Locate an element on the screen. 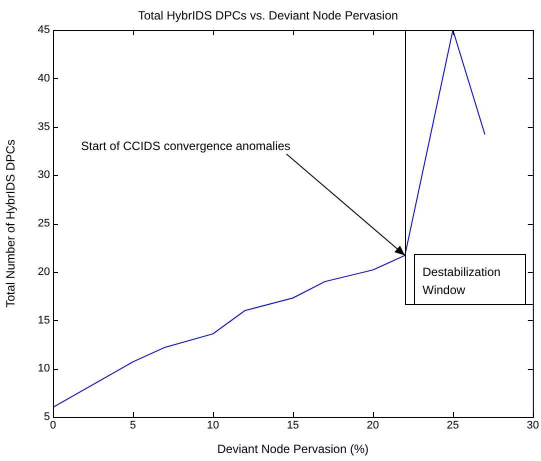  y-tick-label: 25 is located at coordinates (44, 224).